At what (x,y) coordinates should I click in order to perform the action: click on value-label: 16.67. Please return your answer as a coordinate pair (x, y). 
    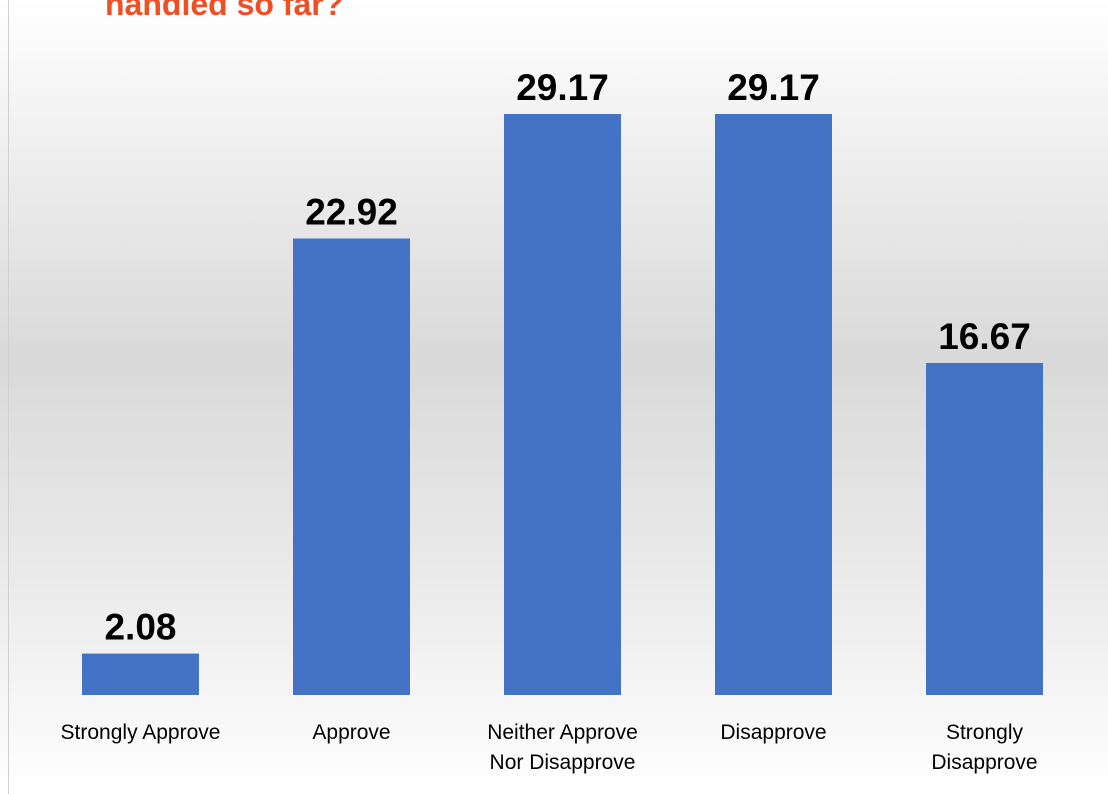
    Looking at the image, I should click on (984, 336).